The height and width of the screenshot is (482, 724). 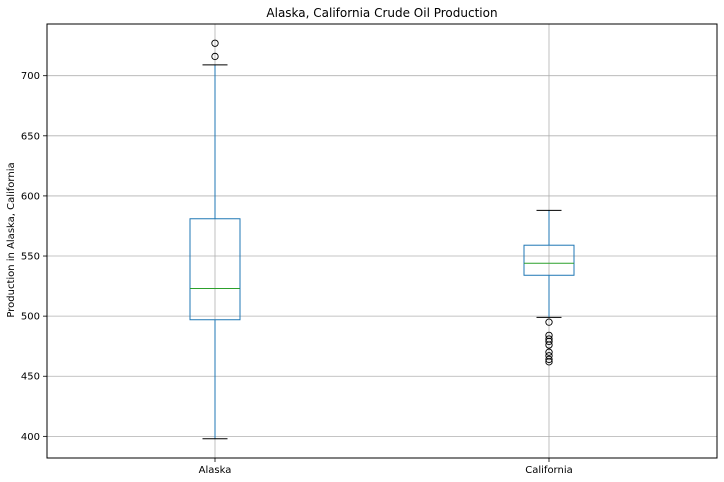 I want to click on chart-title: Alaska, California Crude Oil Production, so click(x=381, y=13).